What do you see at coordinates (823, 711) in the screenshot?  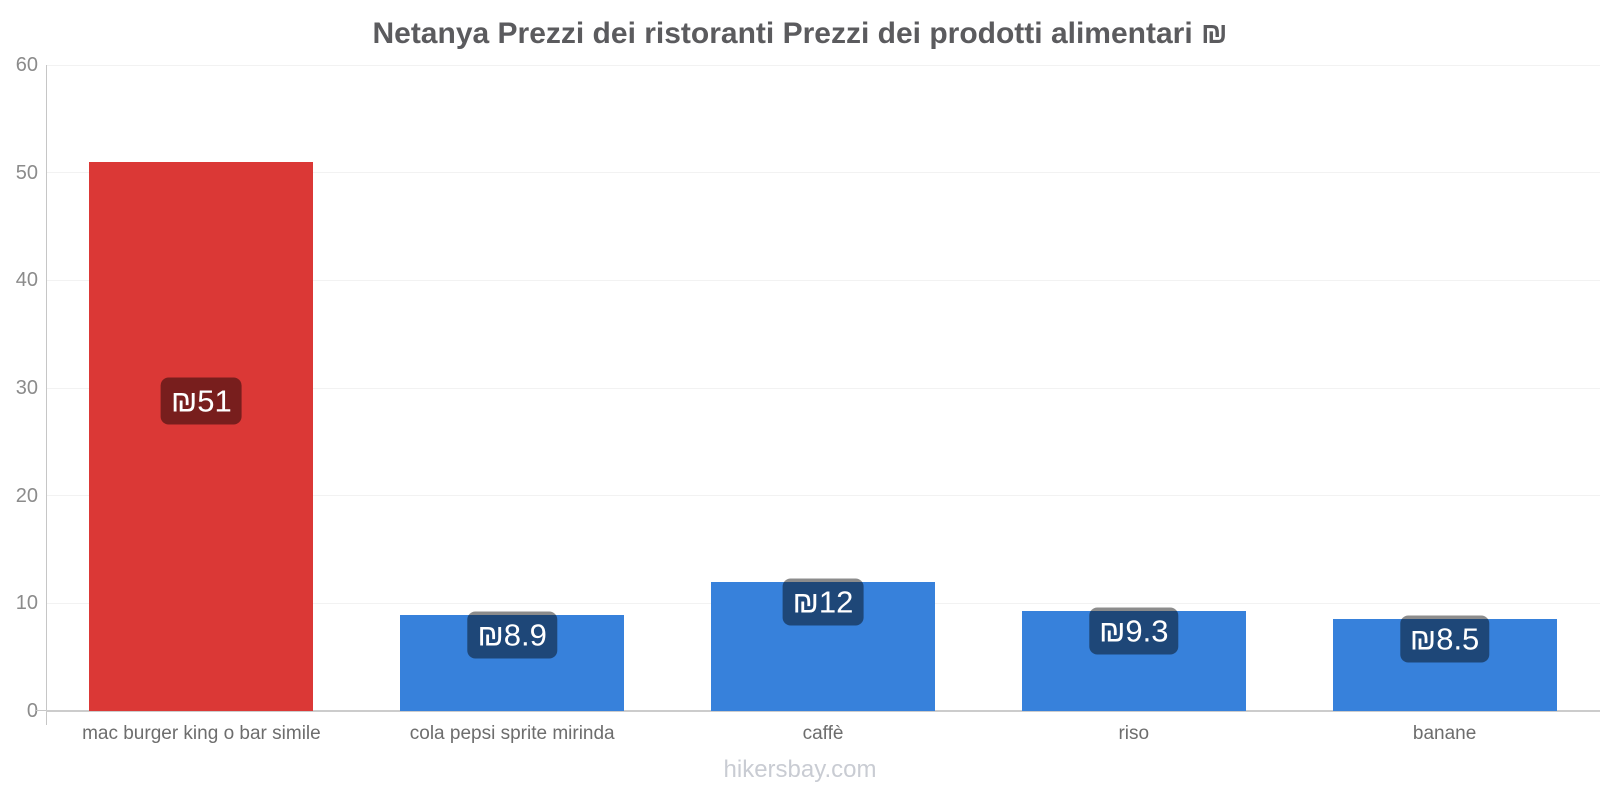 I see `x-axis-line` at bounding box center [823, 711].